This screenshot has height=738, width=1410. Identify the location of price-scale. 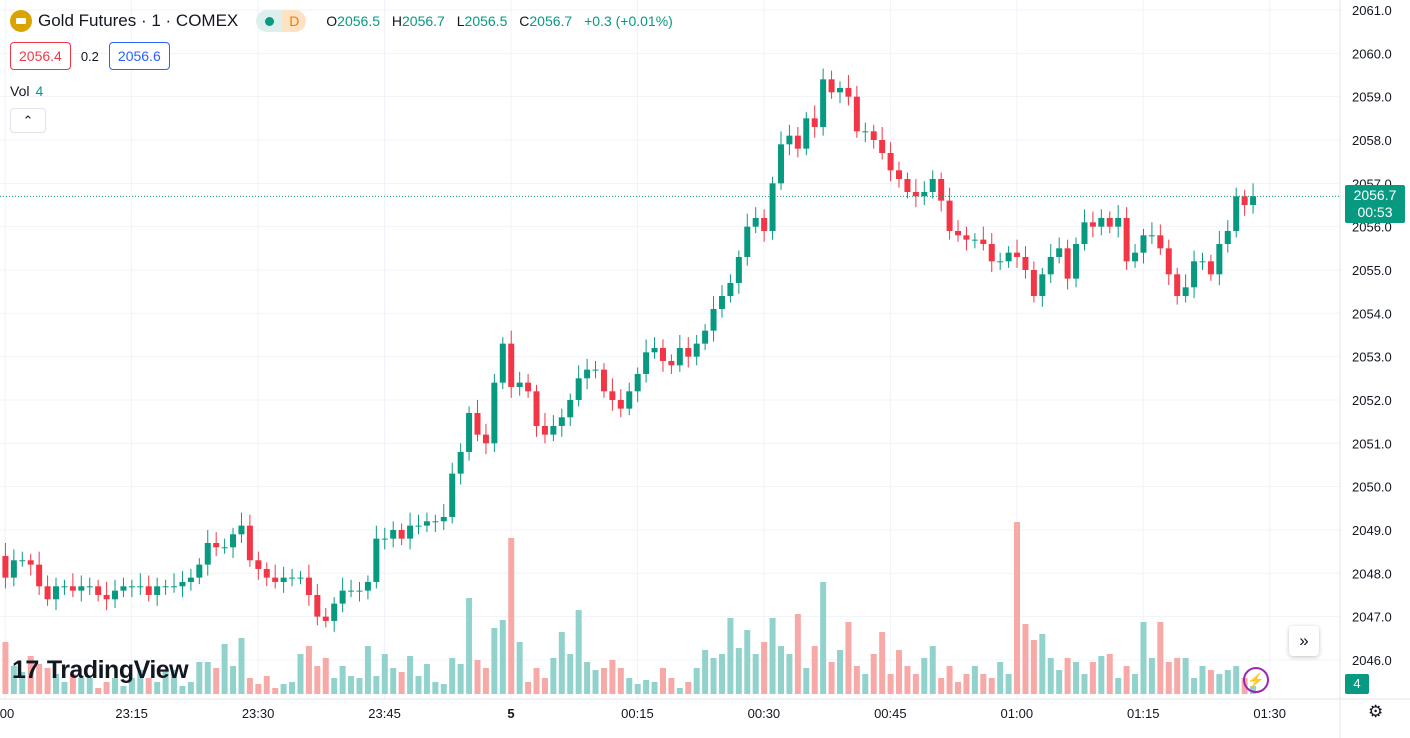
(1375, 350).